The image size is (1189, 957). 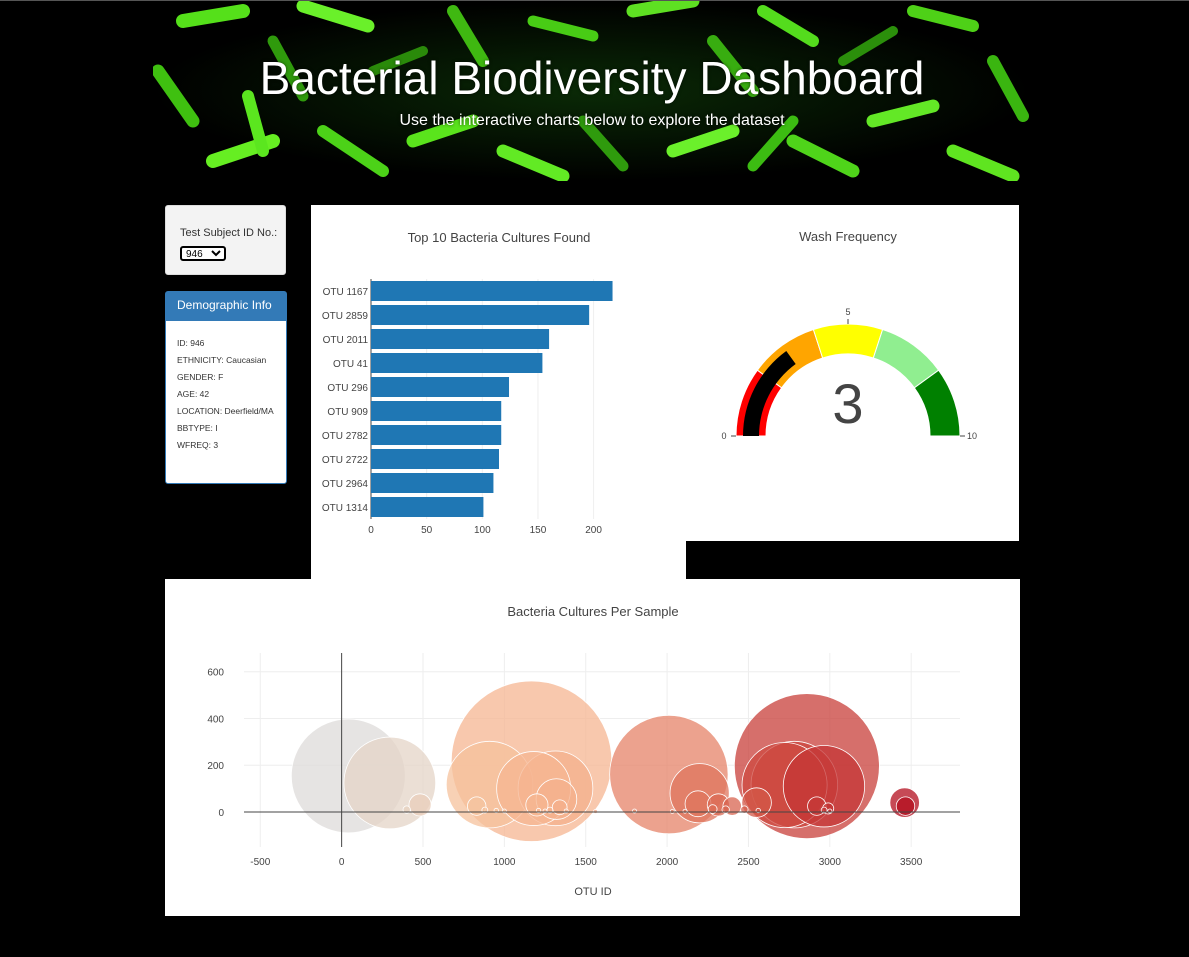 I want to click on bubble-chart-title: Bacteria Cultures Per Sample, so click(x=592, y=611).